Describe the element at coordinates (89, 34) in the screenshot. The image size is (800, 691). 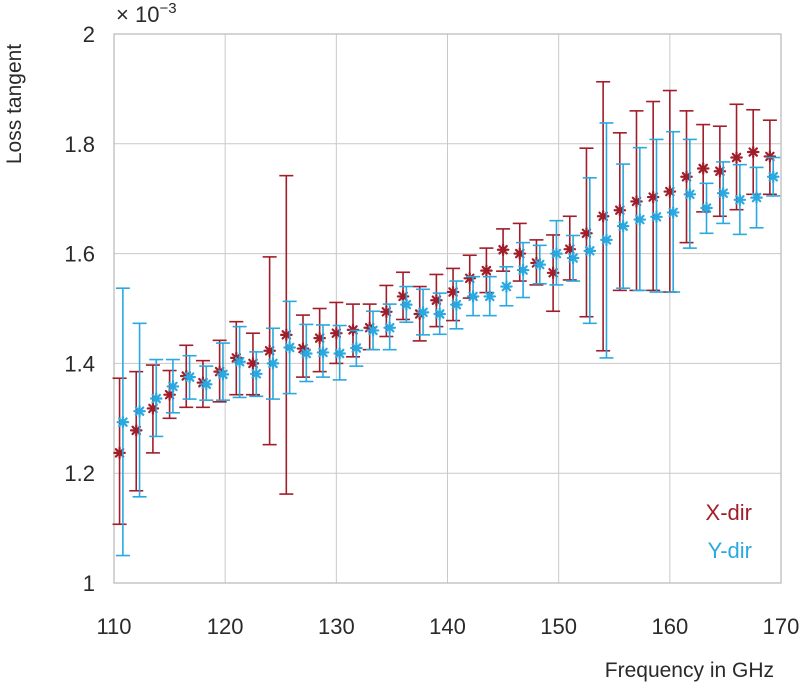
I see `y-tick-label: 2` at that location.